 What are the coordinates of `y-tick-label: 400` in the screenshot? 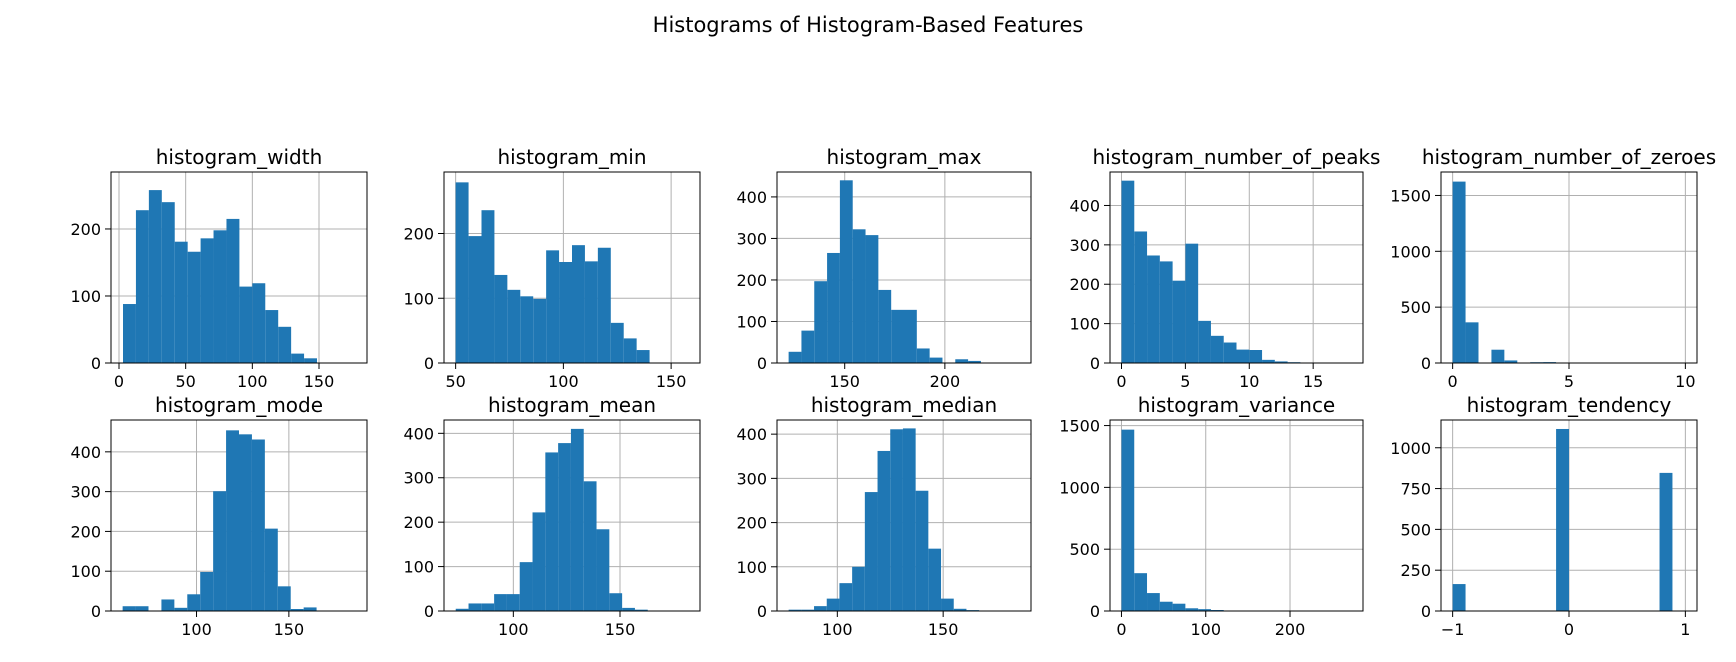 It's located at (1084, 205).